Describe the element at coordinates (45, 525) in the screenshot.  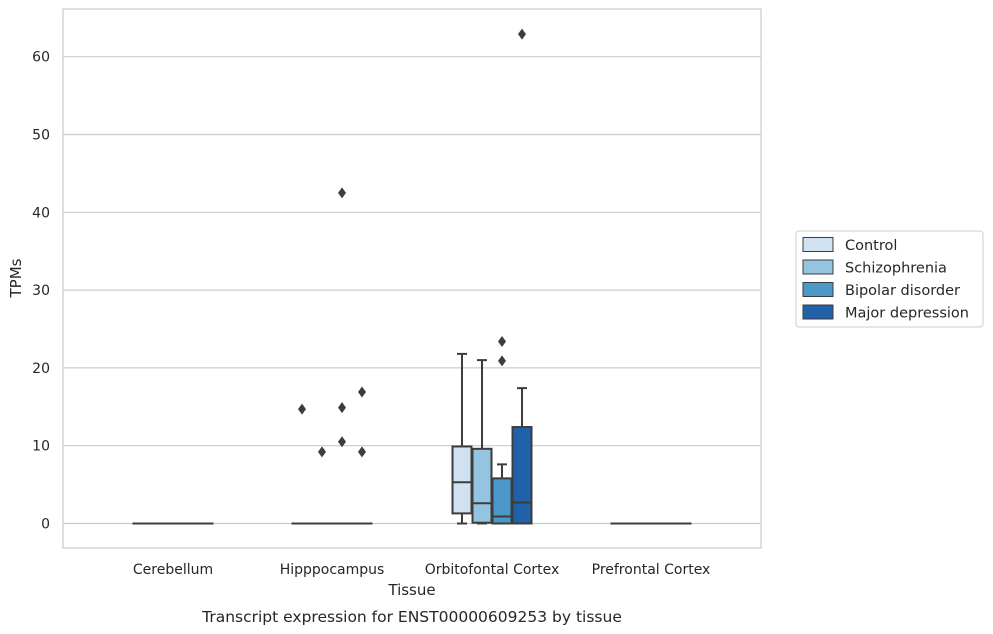
I see `y-tick-label: 0` at that location.